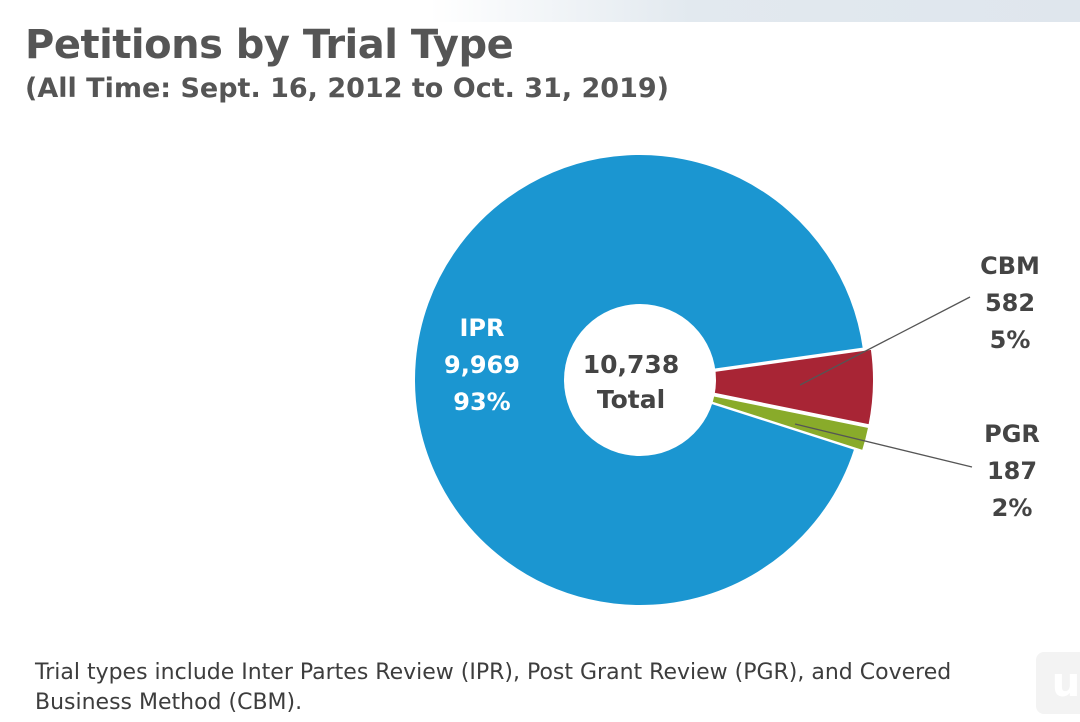 This screenshot has height=722, width=1080. What do you see at coordinates (640, 380) in the screenshot?
I see `donut-hole` at bounding box center [640, 380].